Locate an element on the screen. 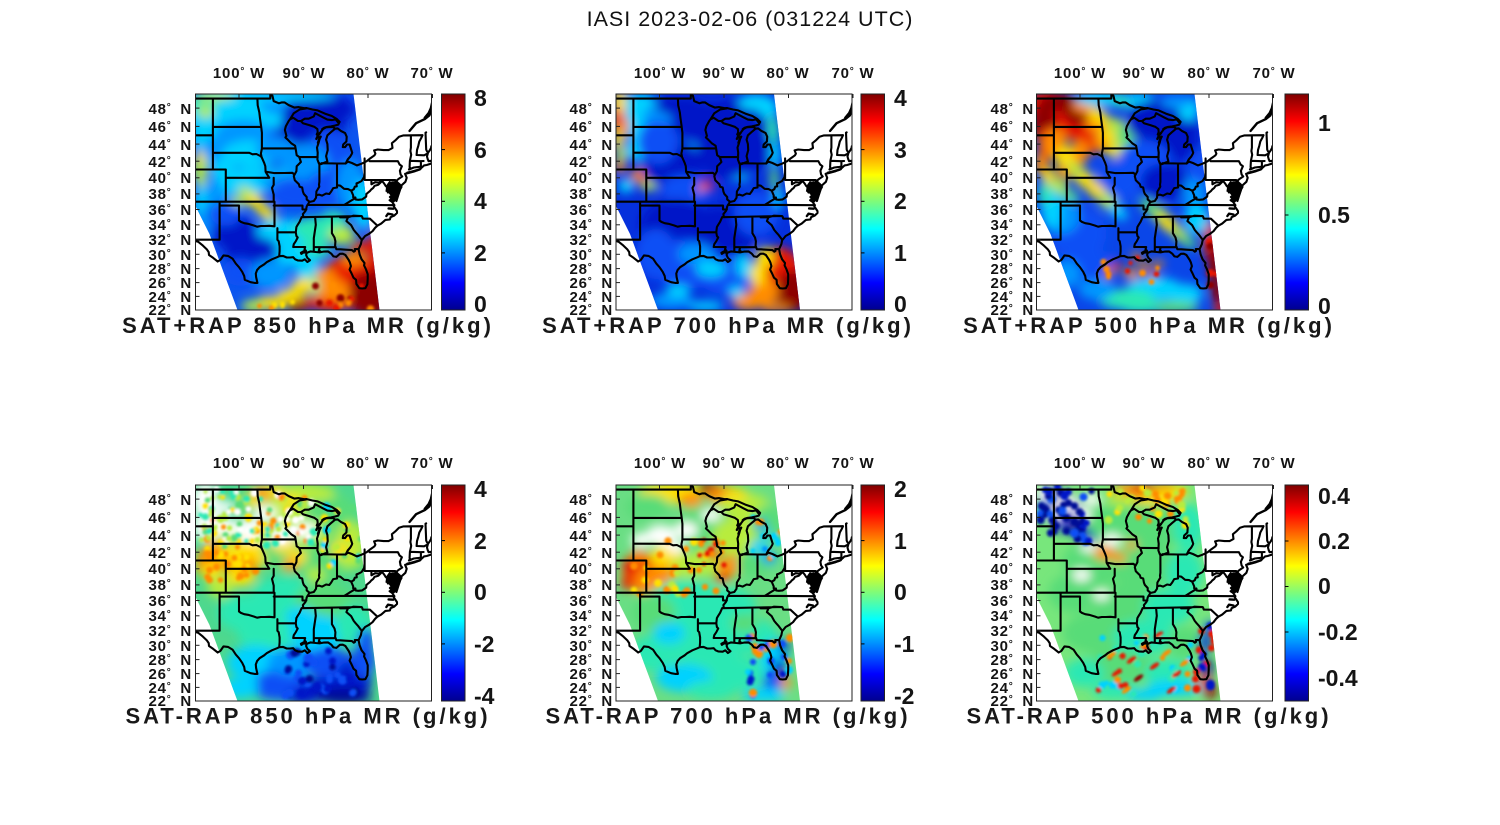 The height and width of the screenshot is (825, 1500). svg-text: -0.4 is located at coordinates (1338, 678).